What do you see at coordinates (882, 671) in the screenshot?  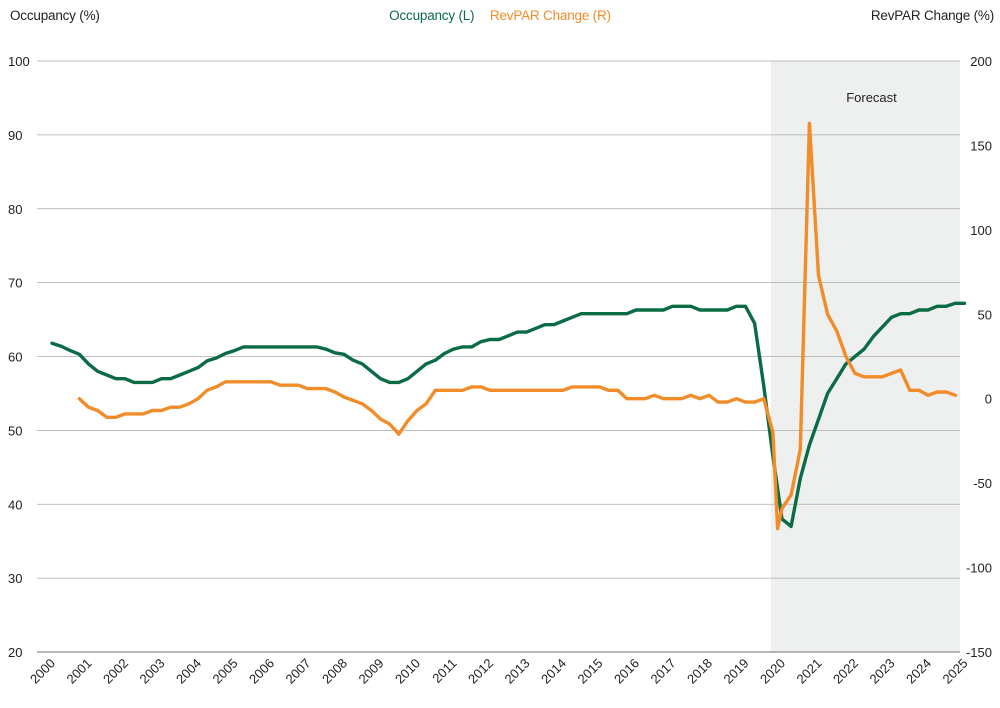 I see `x-tick-label: 2023` at bounding box center [882, 671].